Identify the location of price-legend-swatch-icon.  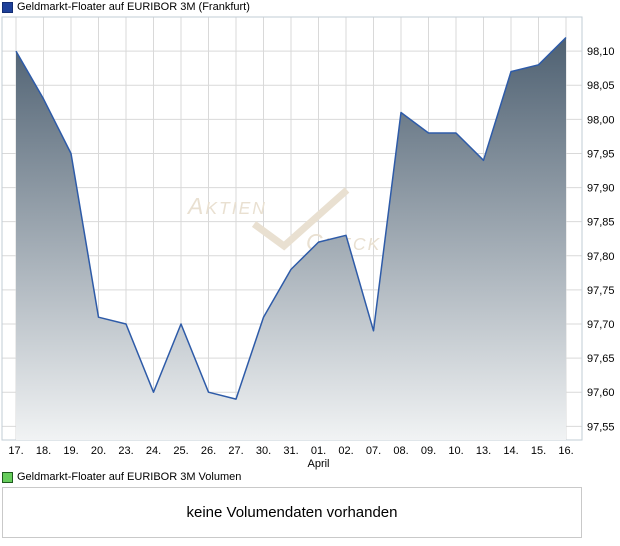
(7, 7).